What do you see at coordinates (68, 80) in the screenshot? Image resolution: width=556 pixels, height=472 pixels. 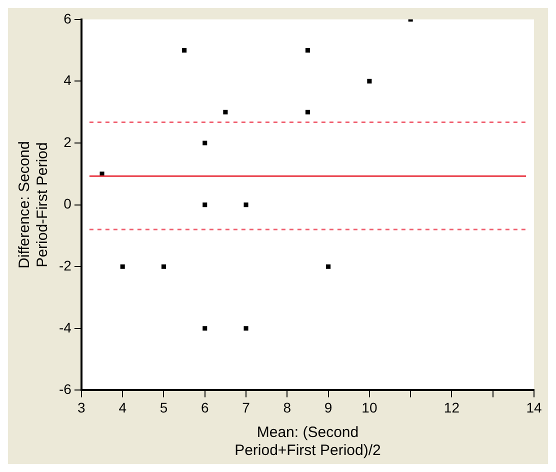 I see `y-tick-label: 4` at bounding box center [68, 80].